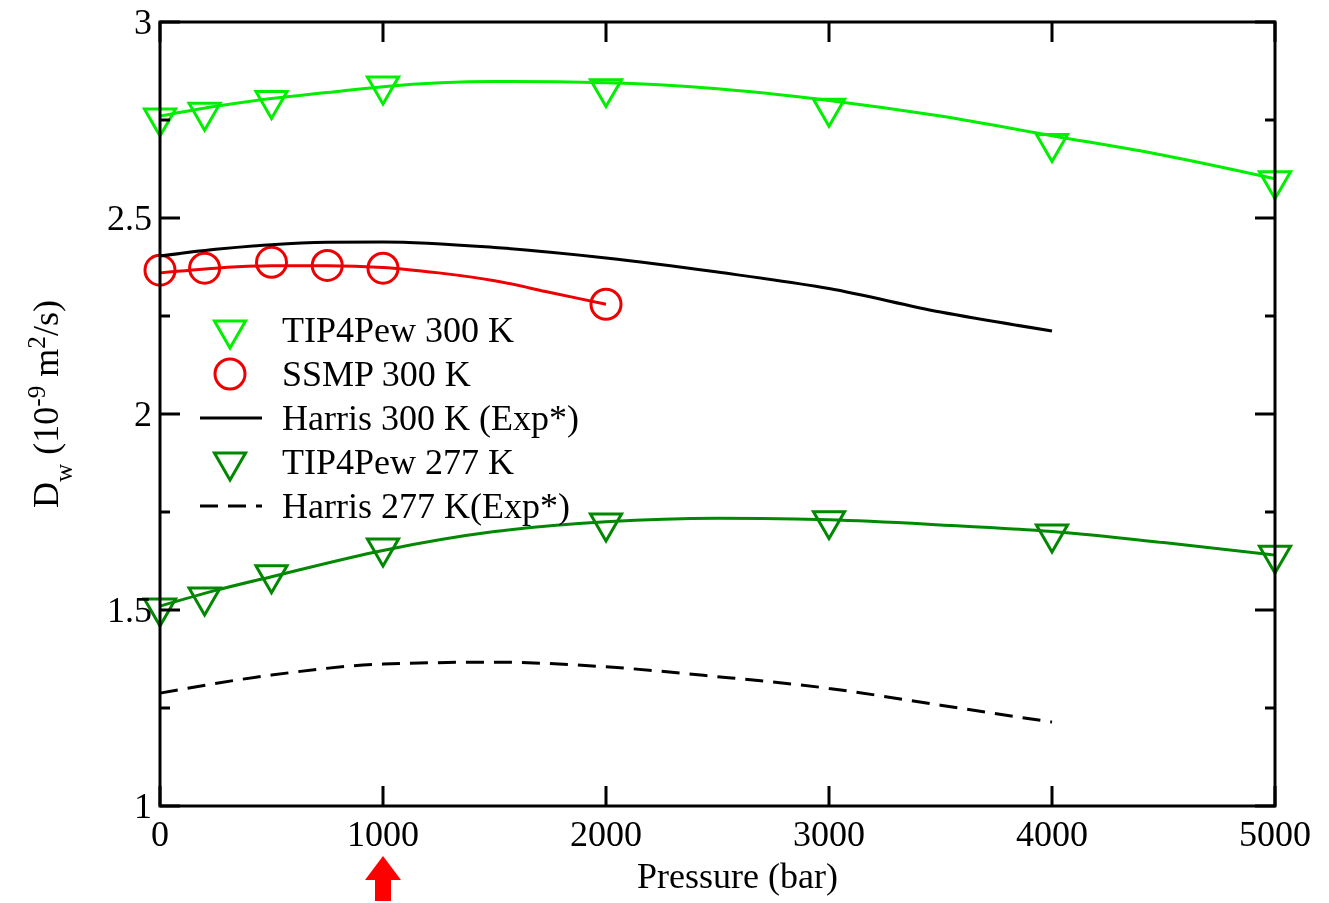  Describe the element at coordinates (1275, 834) in the screenshot. I see `x-tick-label: 5000` at that location.